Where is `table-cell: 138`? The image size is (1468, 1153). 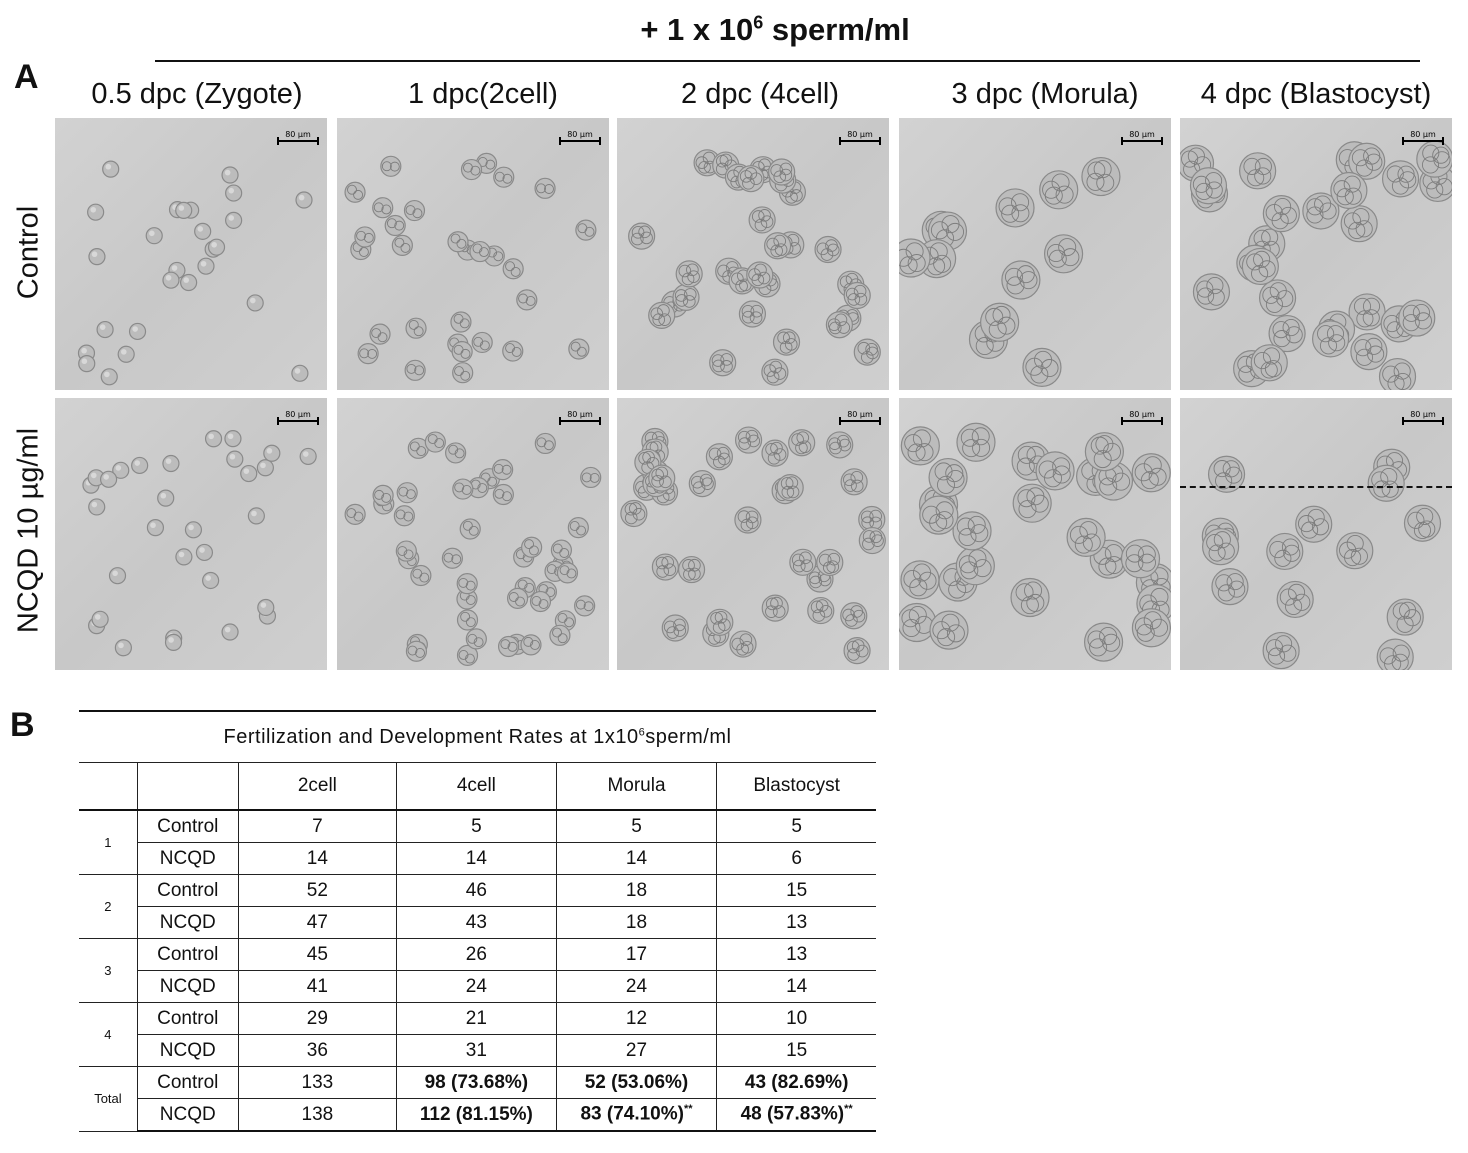 table-cell: 138 is located at coordinates (317, 1115).